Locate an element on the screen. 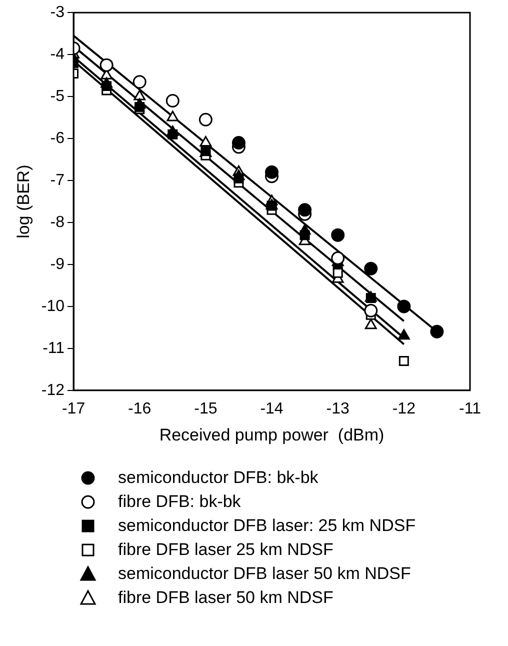  x-tick-label: -17 is located at coordinates (74, 409).